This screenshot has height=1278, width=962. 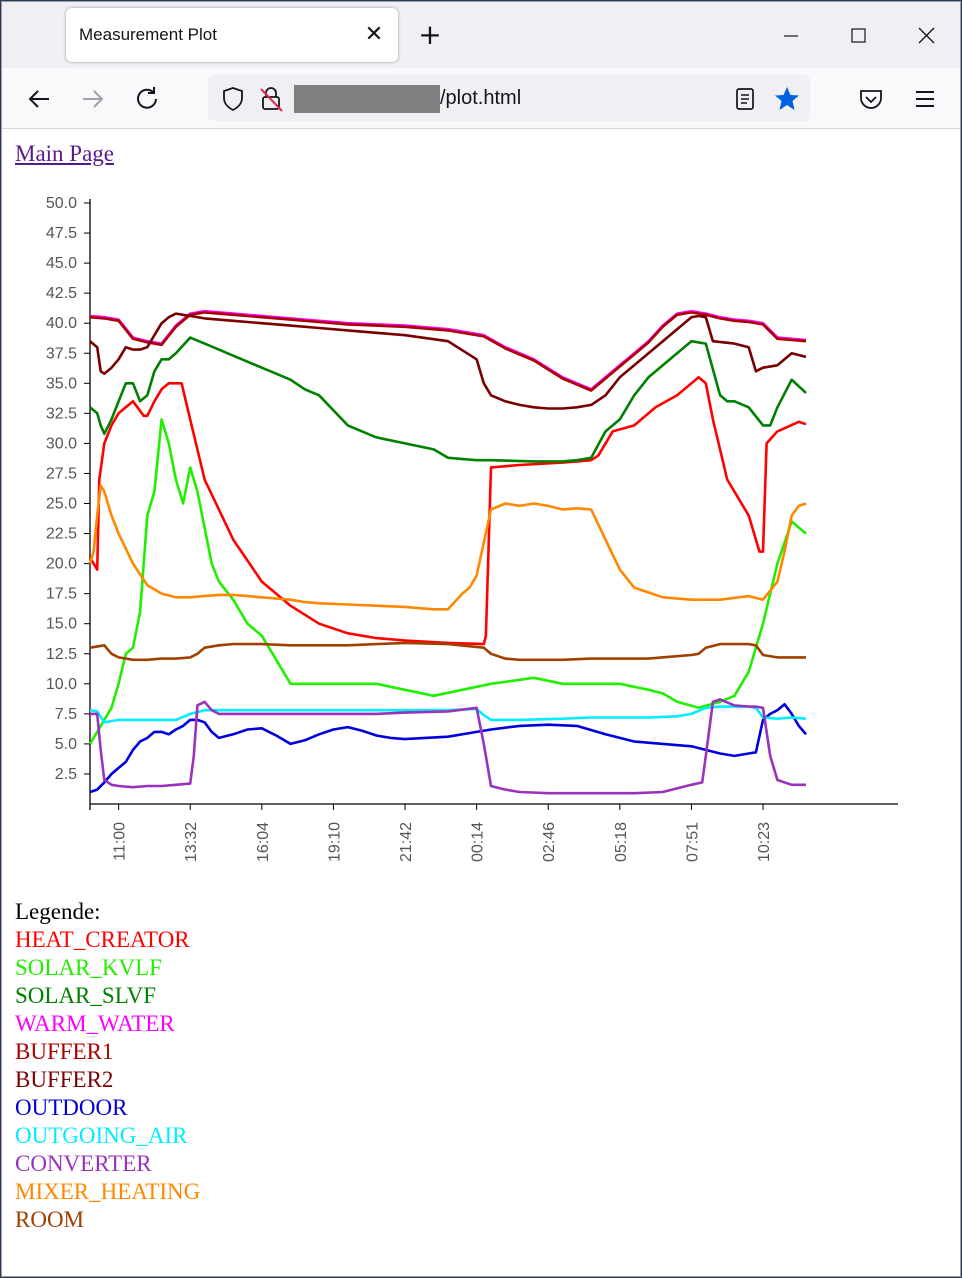 I want to click on series-line-mixer-heating, so click(x=447, y=547).